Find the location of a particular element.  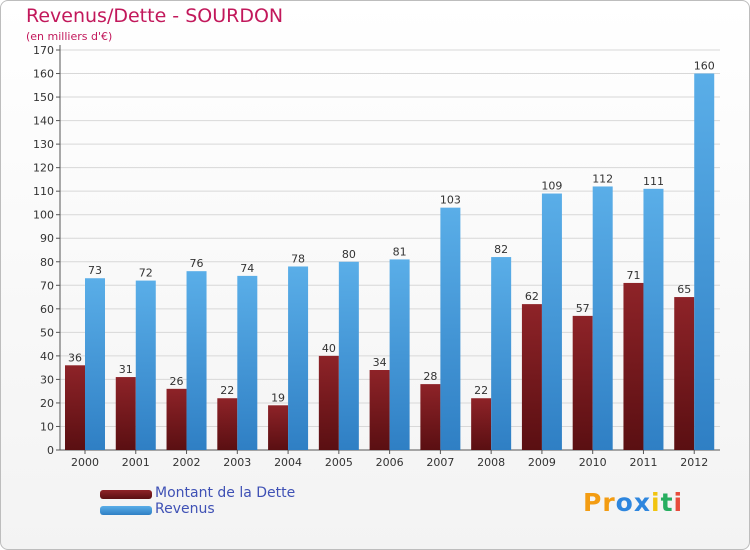

chart-title: Revenus/Dette - SOURDON is located at coordinates (155, 16).